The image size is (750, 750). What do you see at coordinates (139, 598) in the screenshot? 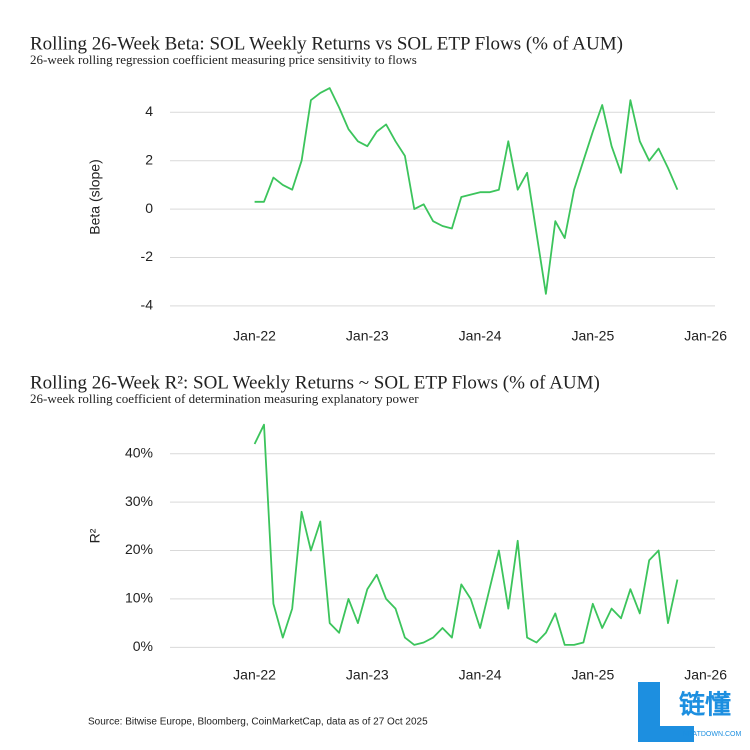
I see `y-tick-label: 10%` at bounding box center [139, 598].